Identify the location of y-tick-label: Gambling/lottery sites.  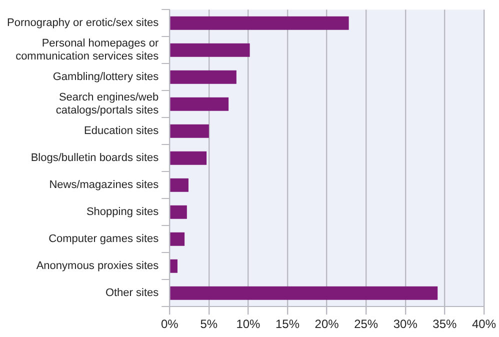
(106, 77).